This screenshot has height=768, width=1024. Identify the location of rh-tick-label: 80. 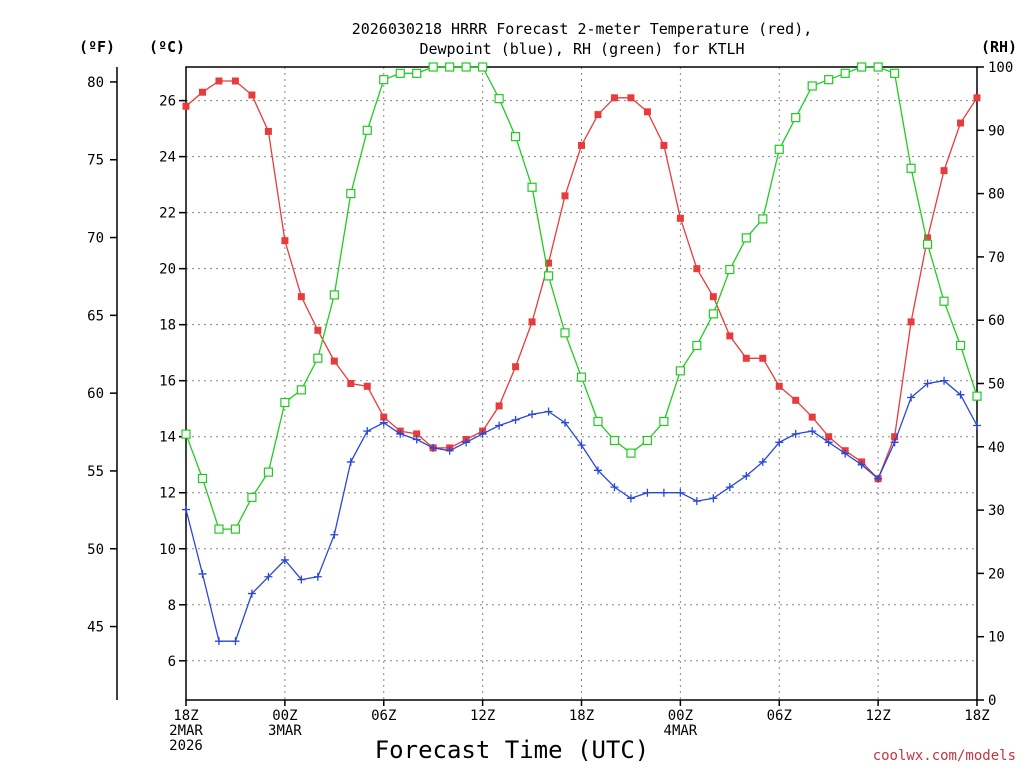
(996, 195).